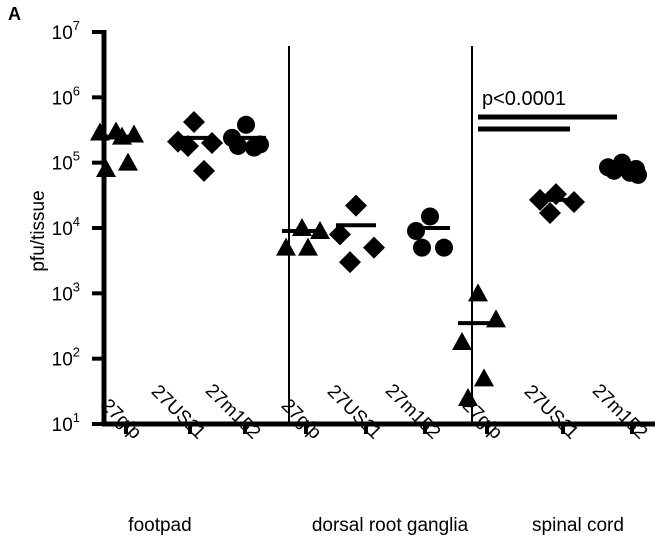 This screenshot has width=666, height=540. Describe the element at coordinates (159, 525) in the screenshot. I see `group-label: footpad` at that location.